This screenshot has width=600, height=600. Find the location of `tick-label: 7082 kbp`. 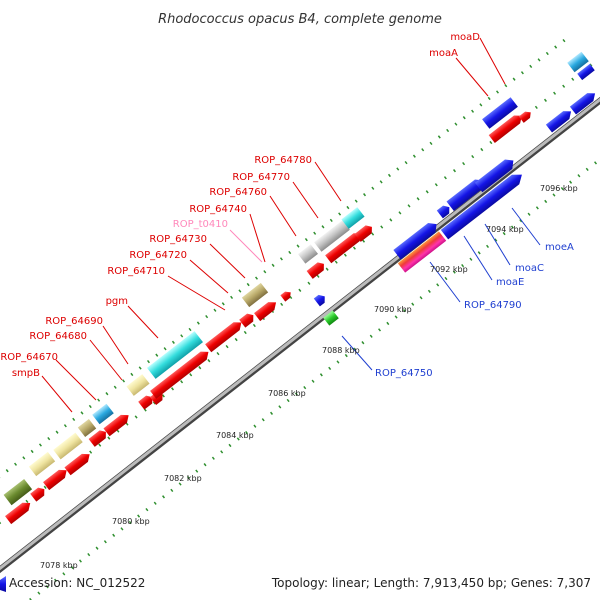

tick-label: 7082 kbp is located at coordinates (183, 478).